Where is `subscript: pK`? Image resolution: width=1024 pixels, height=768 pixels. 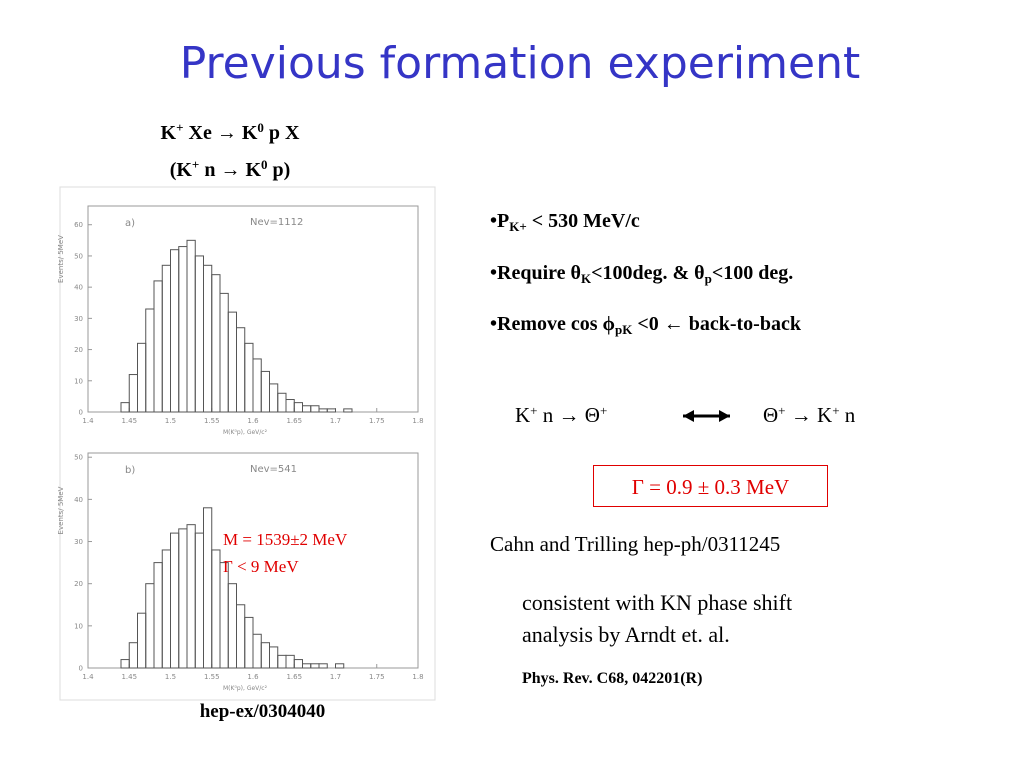 subscript: pK is located at coordinates (624, 329).